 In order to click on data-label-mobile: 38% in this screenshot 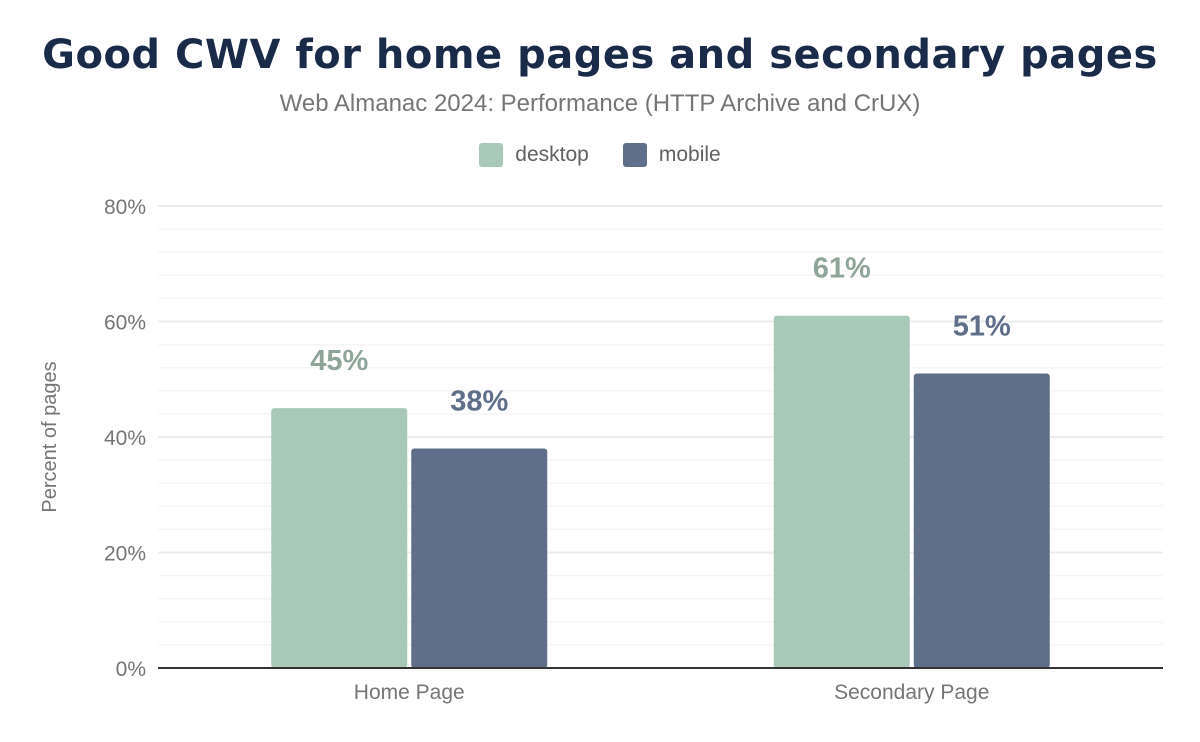, I will do `click(479, 402)`.